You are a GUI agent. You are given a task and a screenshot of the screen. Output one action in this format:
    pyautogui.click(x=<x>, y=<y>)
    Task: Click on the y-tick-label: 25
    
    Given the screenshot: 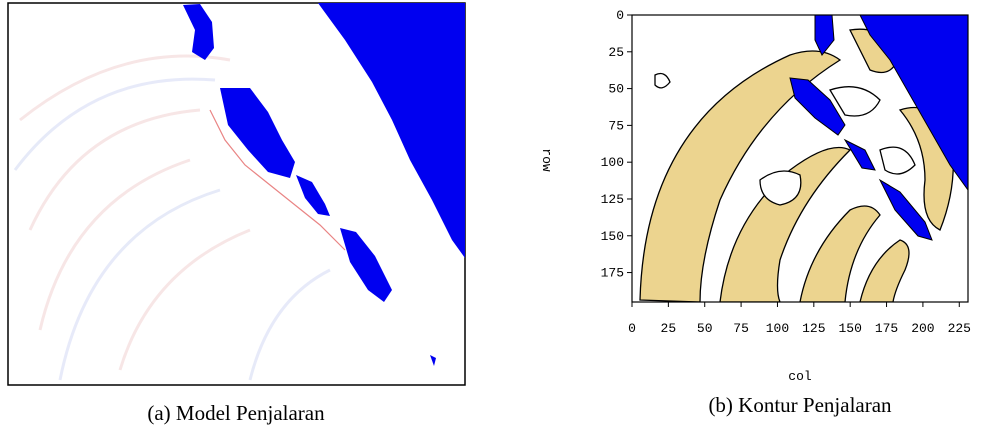 What is the action you would take?
    pyautogui.click(x=616, y=52)
    